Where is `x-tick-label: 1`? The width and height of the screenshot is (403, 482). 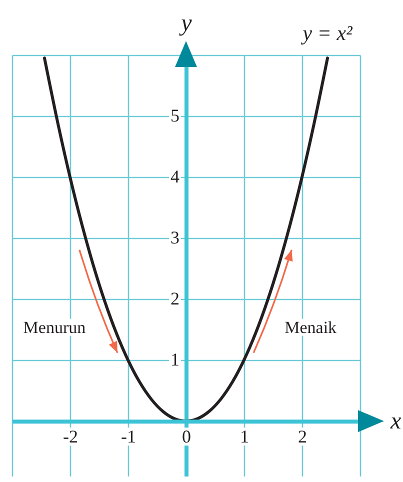 x-tick-label: 1 is located at coordinates (244, 436).